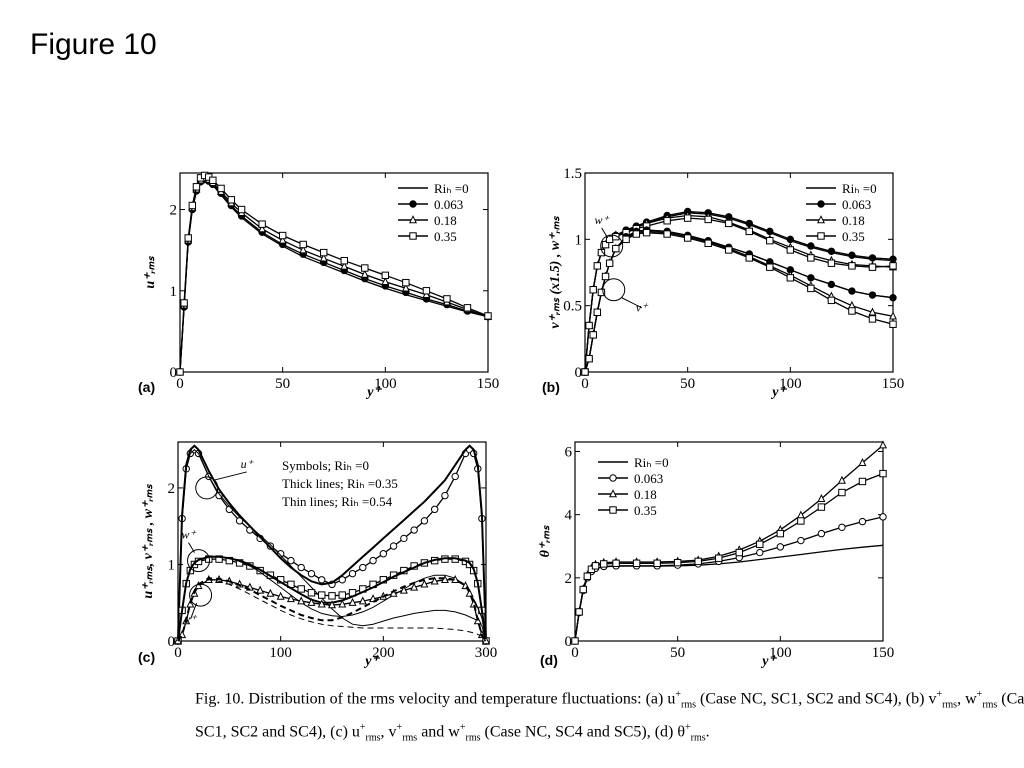  Describe the element at coordinates (337, 501) in the screenshot. I see `legend-label: Thin lines; Riₕ =0.54` at that location.